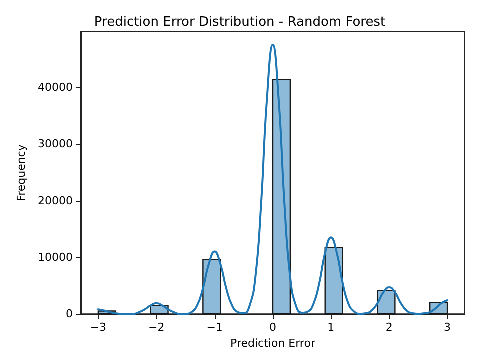  I want to click on y-tick-label: 30000, so click(55, 144).